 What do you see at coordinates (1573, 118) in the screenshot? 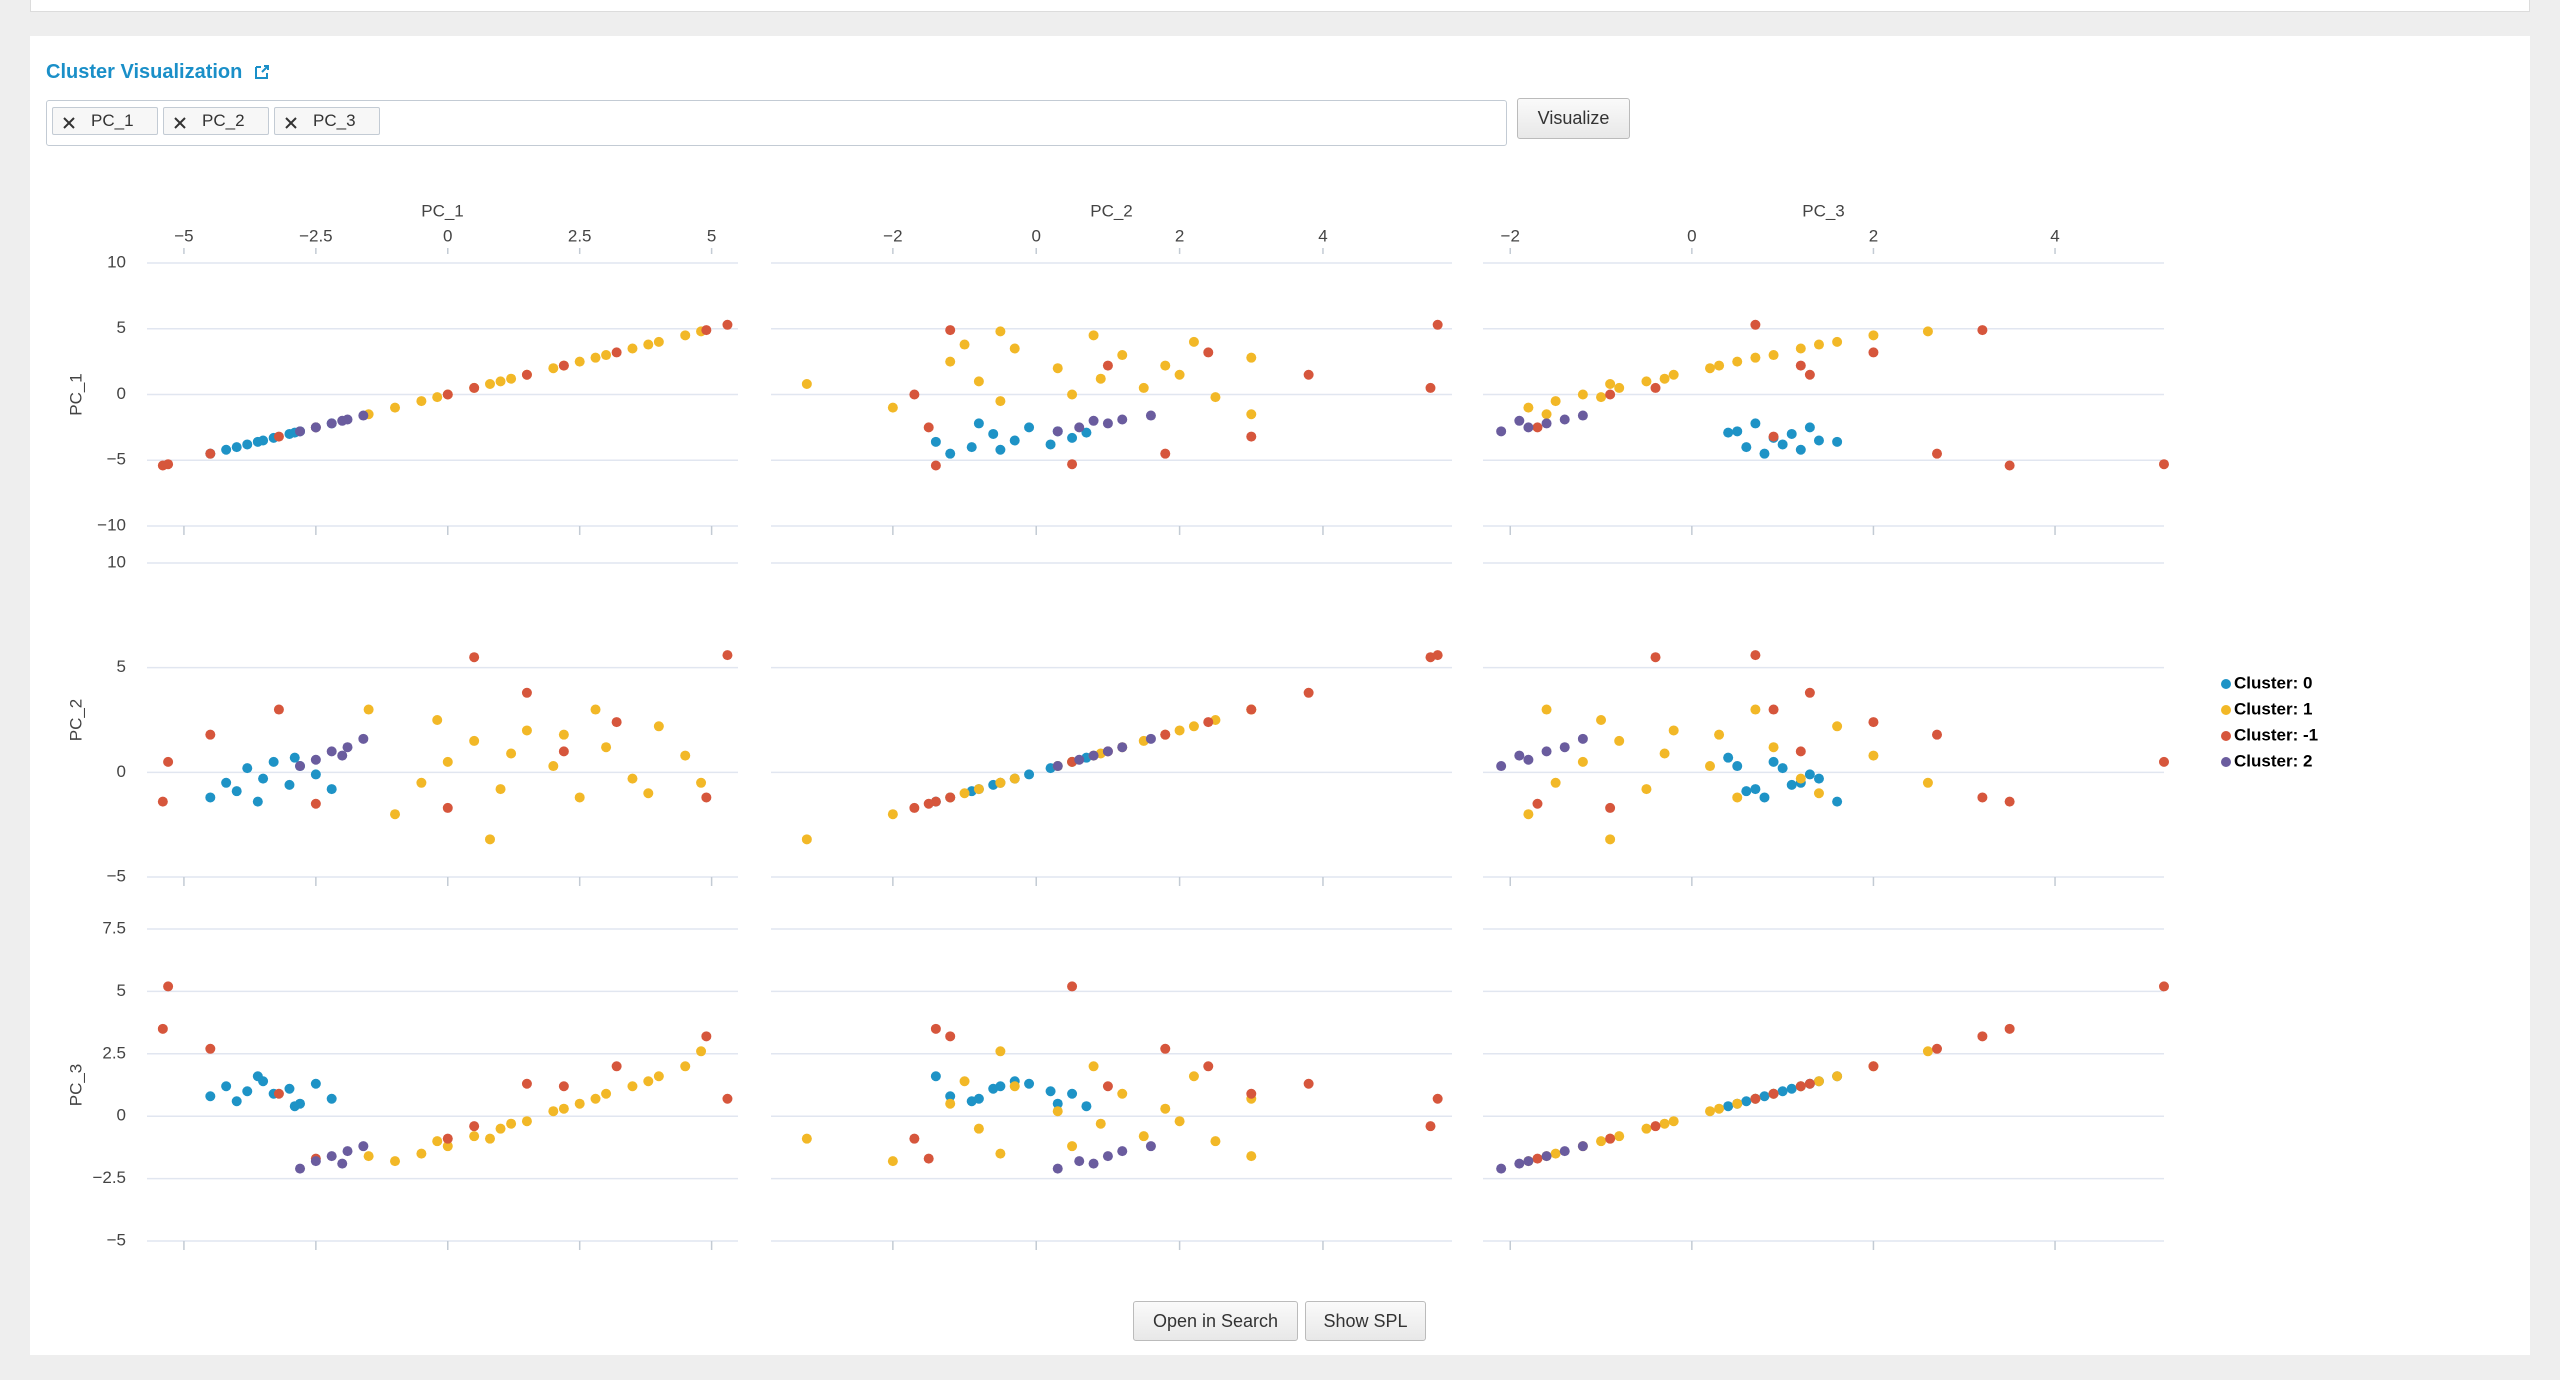
I see `visualize-button: Visualize` at bounding box center [1573, 118].